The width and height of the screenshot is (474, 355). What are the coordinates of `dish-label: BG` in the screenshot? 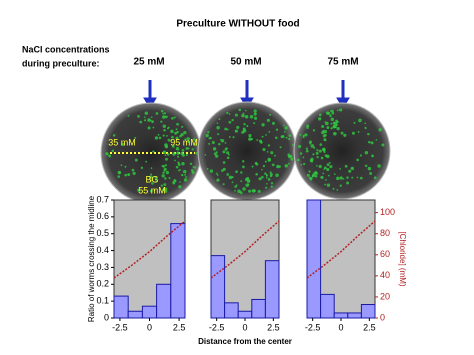 It's located at (151, 179).